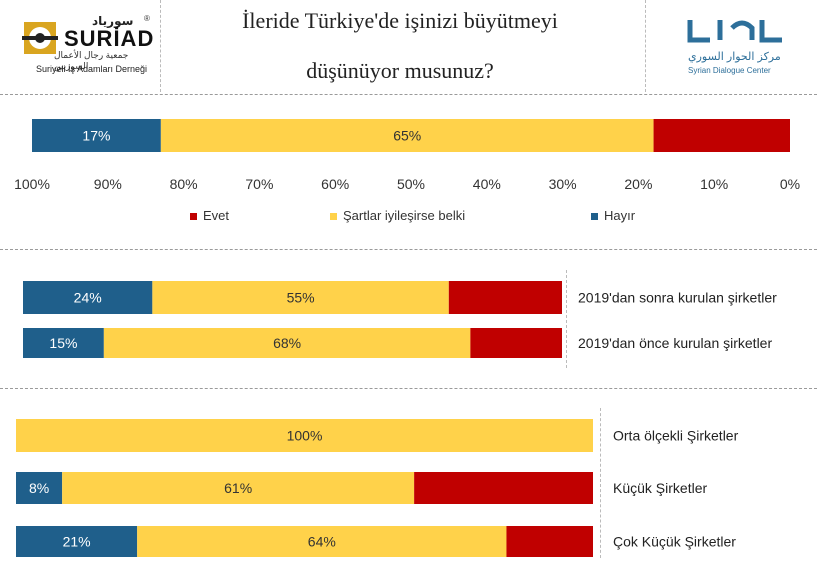  I want to click on axis-tick-label: 70%, so click(259, 184).